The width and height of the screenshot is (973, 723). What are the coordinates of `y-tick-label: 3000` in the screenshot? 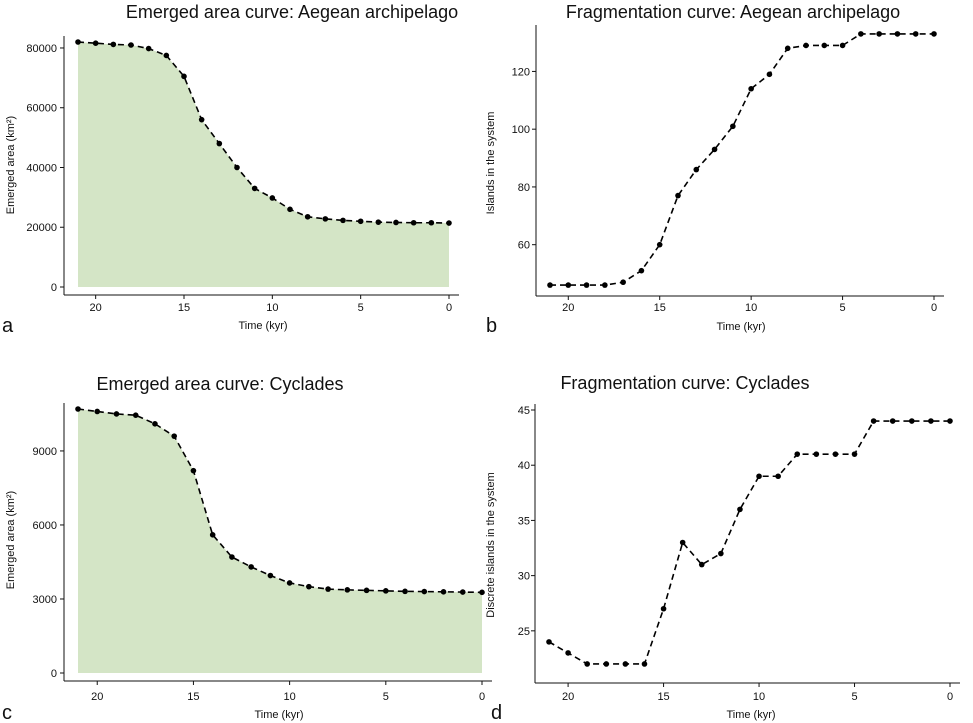 It's located at (45, 600).